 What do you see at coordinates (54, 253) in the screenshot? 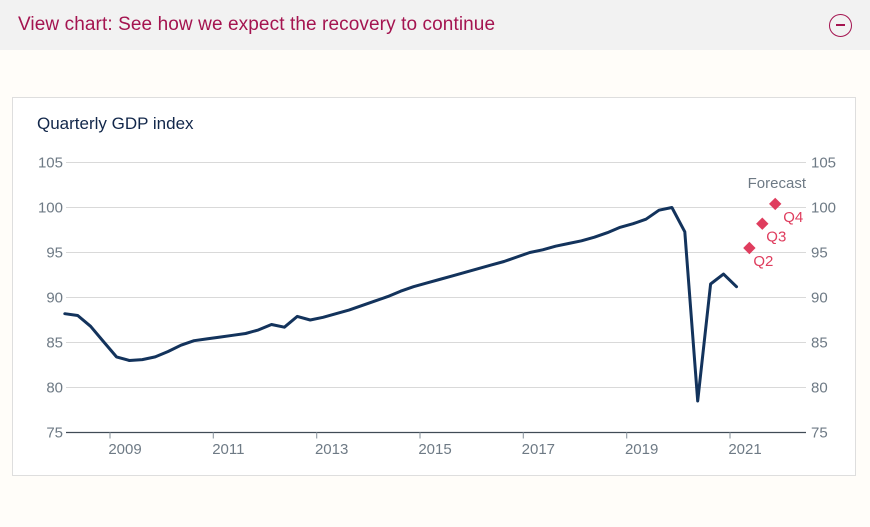
I see `y-axis-label-left: 95` at bounding box center [54, 253].